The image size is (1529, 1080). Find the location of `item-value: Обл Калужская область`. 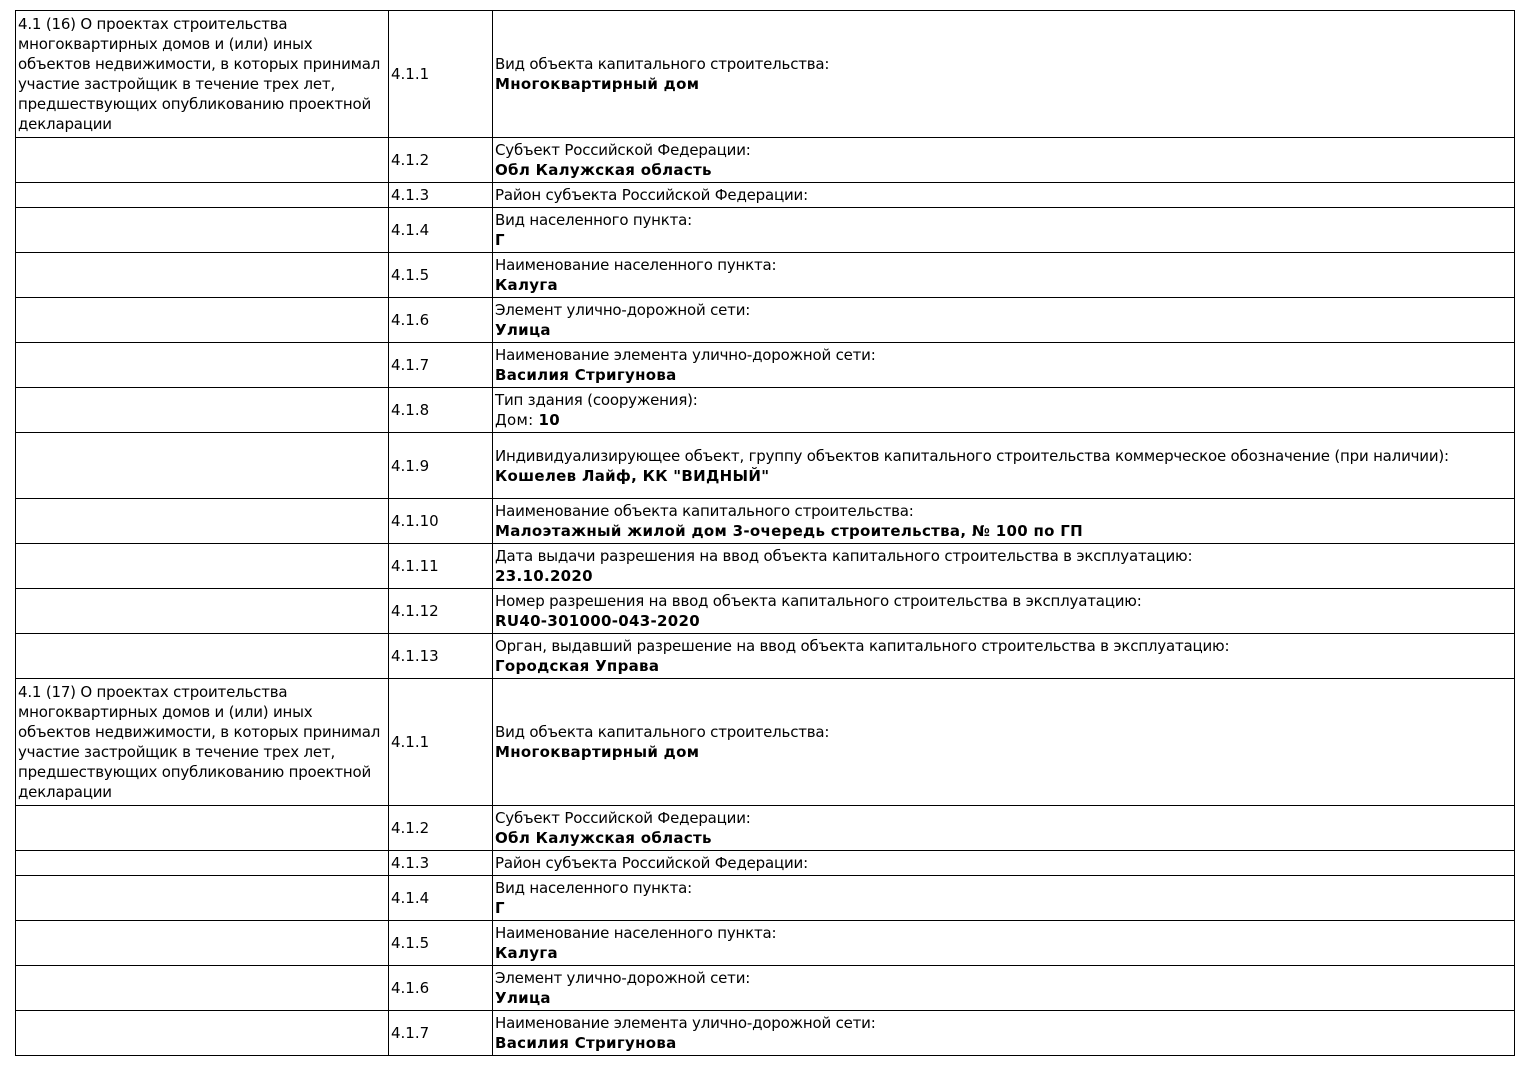

item-value: Обл Калужская область is located at coordinates (1003, 838).